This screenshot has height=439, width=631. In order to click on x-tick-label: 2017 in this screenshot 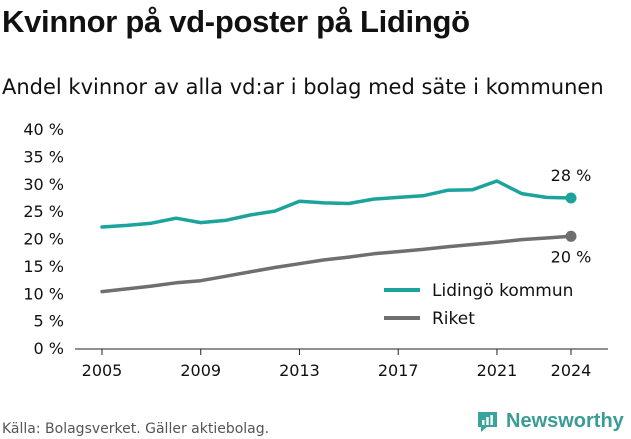, I will do `click(398, 370)`.